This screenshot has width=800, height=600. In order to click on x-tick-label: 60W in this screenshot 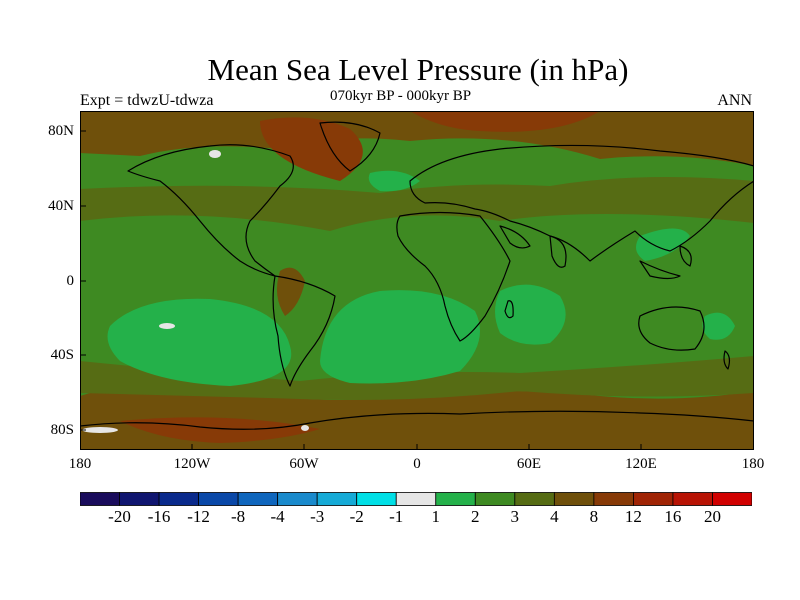, I will do `click(304, 464)`.